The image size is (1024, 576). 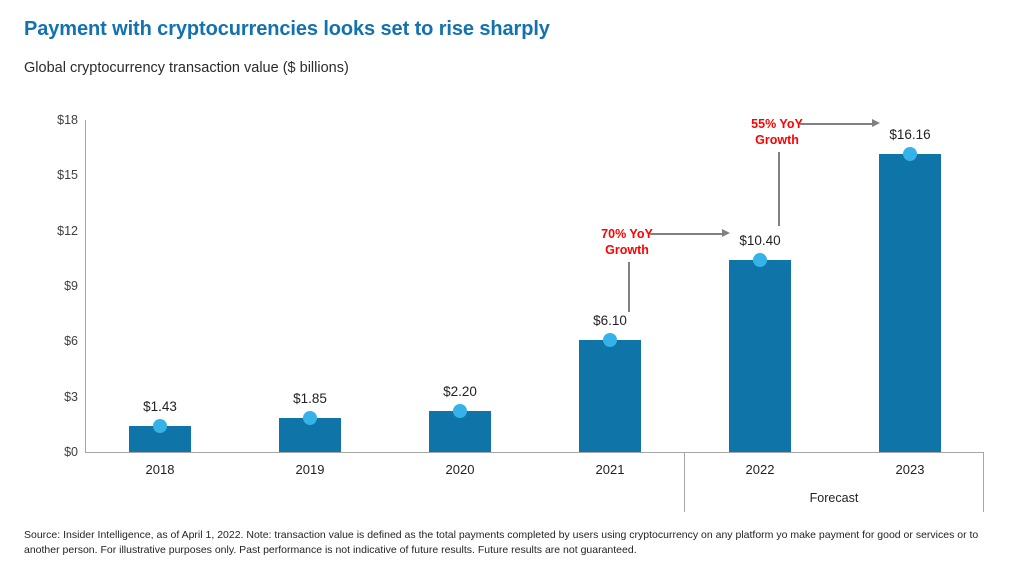 I want to click on growth-annotation-line1: 70% YoY, so click(x=627, y=234).